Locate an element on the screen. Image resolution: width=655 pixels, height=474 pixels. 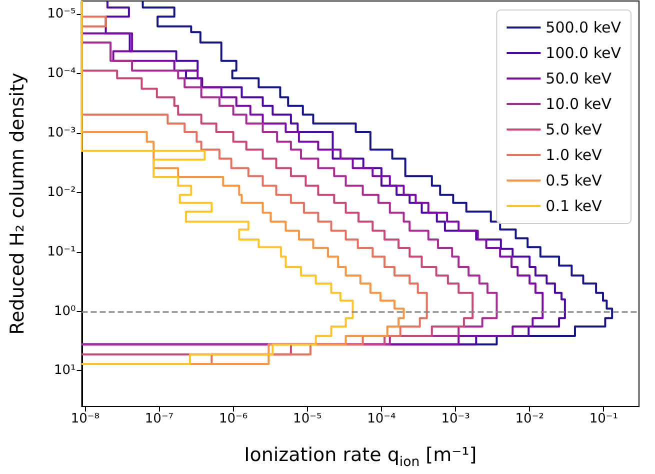
y-tick-label: 10⁻³ is located at coordinates (61, 133).